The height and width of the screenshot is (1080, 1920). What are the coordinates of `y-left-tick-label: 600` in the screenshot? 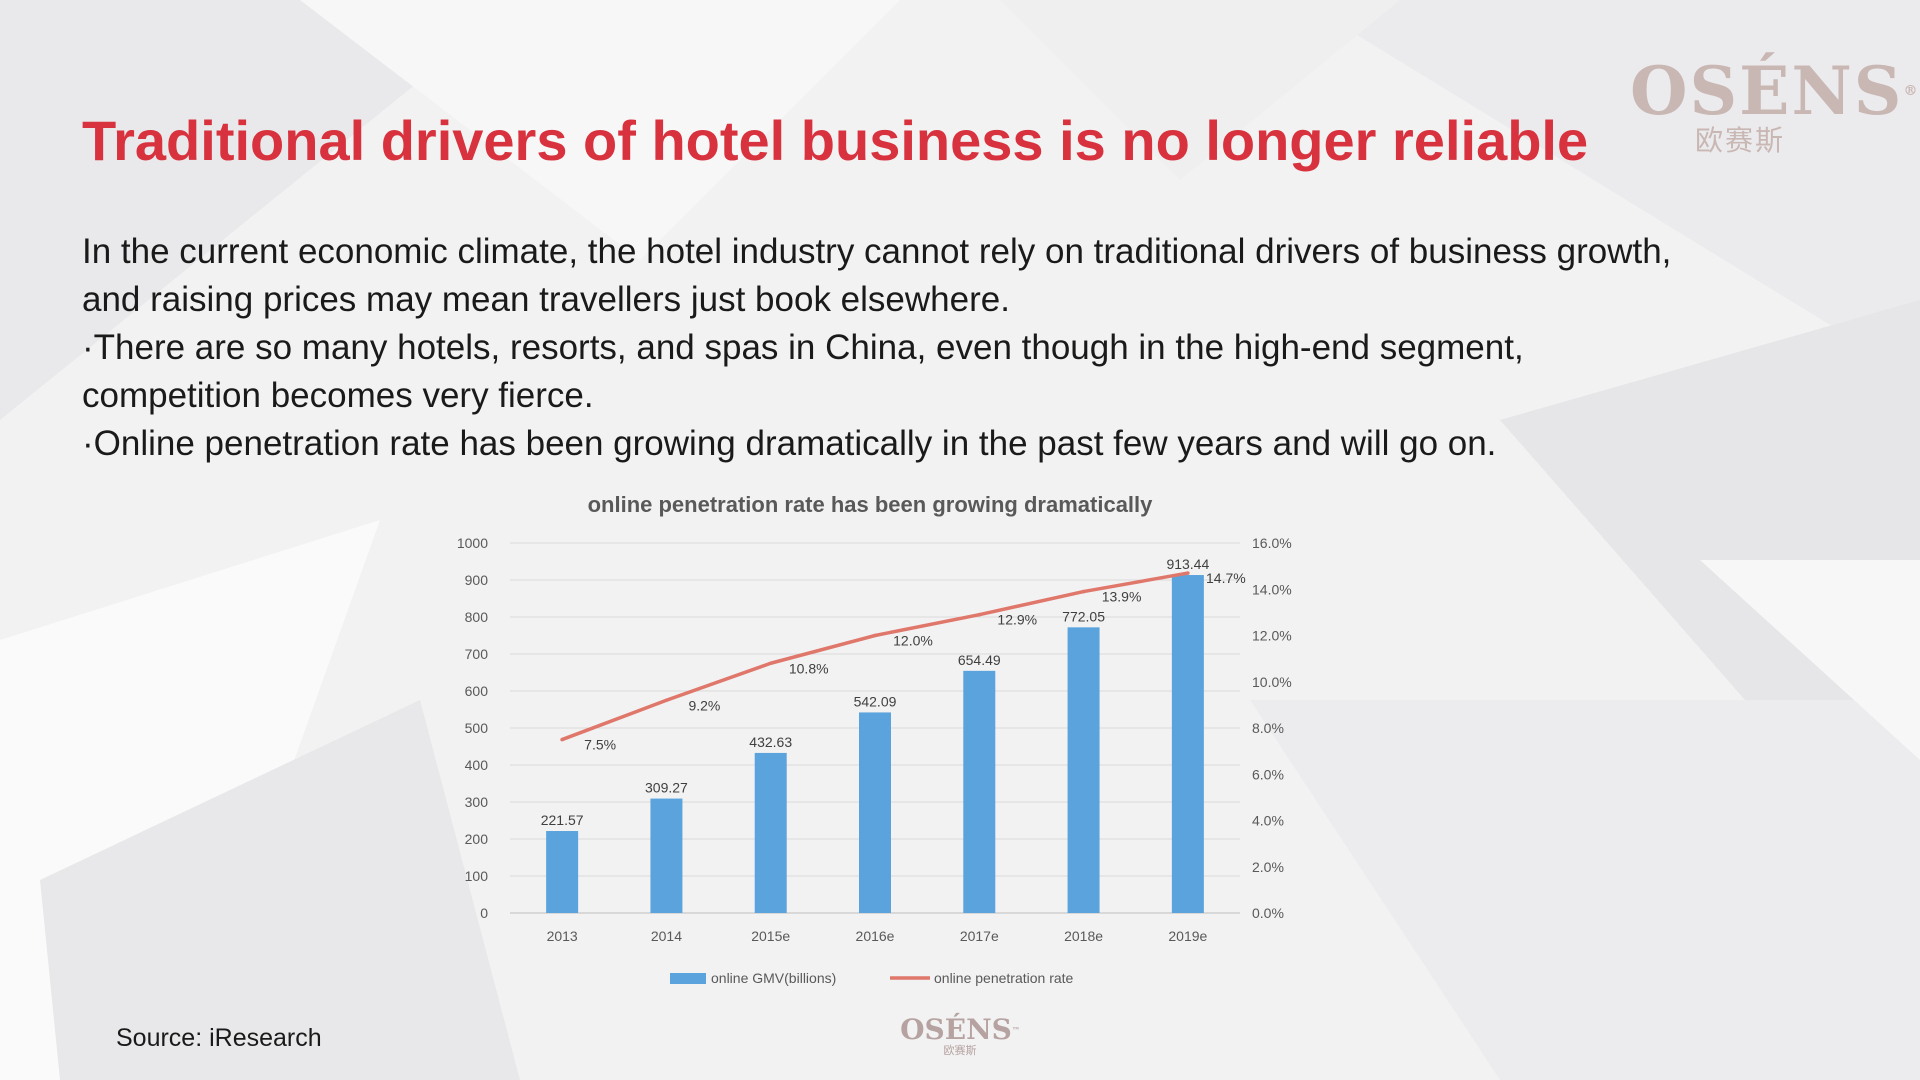 It's located at (477, 691).